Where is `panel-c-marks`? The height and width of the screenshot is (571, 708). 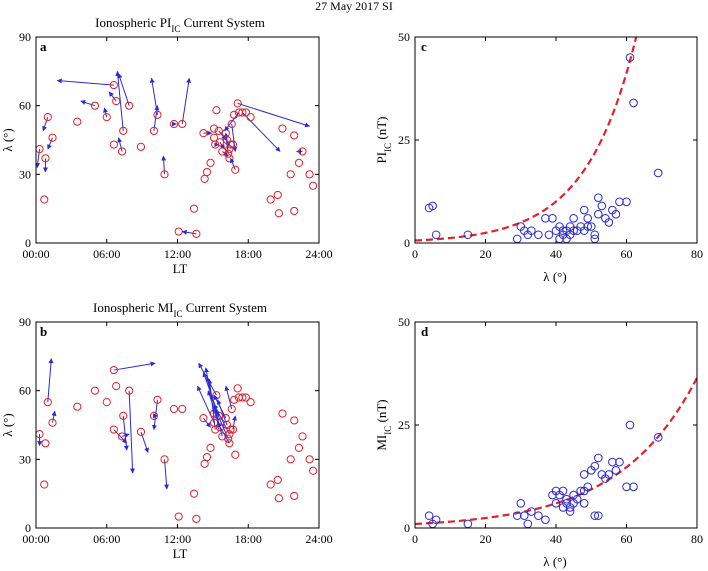
panel-c-marks is located at coordinates (539, 140).